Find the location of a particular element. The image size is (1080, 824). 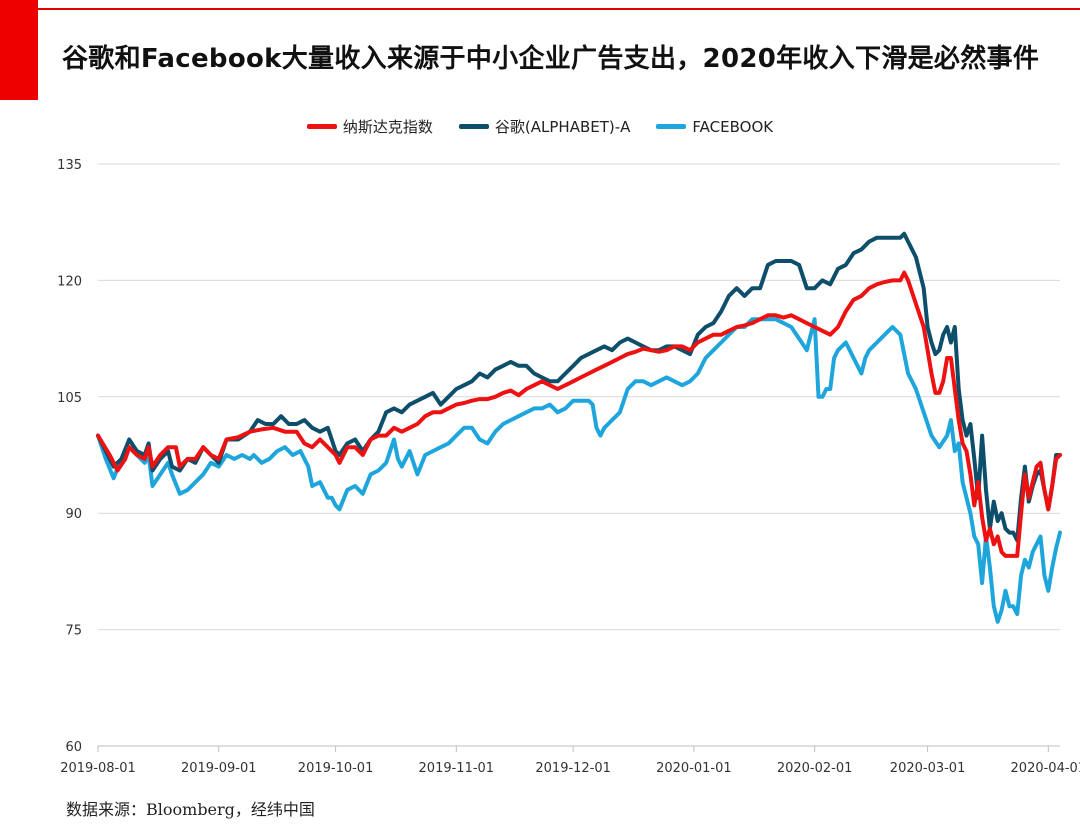

x-tick-label: 2019-09-01 is located at coordinates (219, 768).